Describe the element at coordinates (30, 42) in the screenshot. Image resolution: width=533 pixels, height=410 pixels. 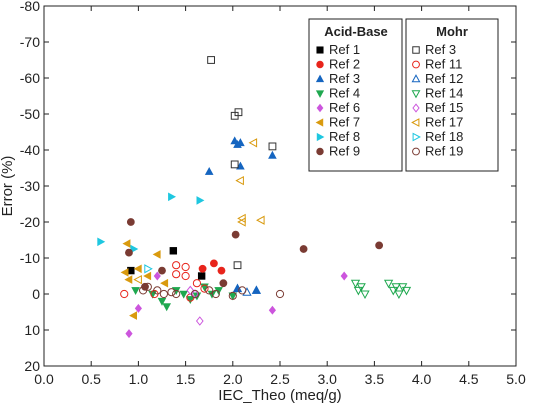
I see `y-tick-label: -70` at that location.